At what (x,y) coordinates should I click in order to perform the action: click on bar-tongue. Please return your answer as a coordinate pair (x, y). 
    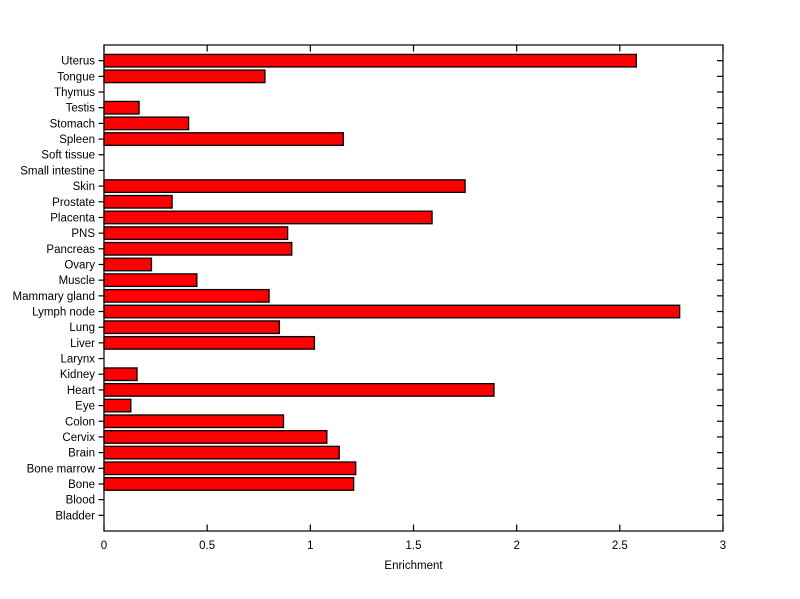
    Looking at the image, I should click on (184, 76).